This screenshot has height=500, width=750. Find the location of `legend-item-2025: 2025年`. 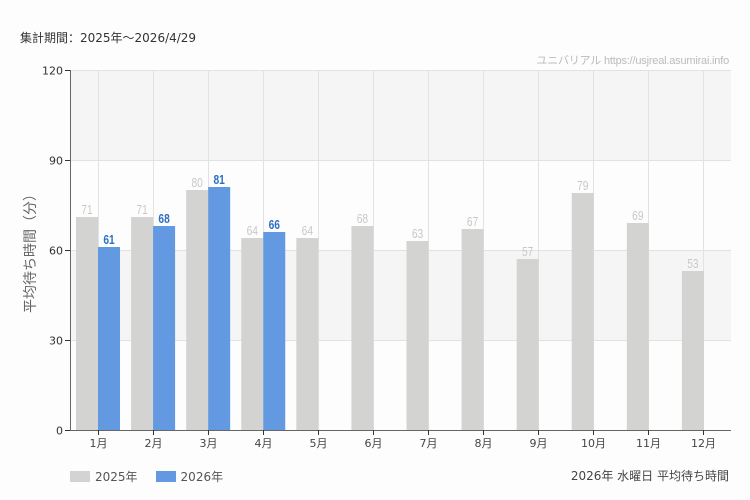

legend-item-2025: 2025年 is located at coordinates (104, 476).